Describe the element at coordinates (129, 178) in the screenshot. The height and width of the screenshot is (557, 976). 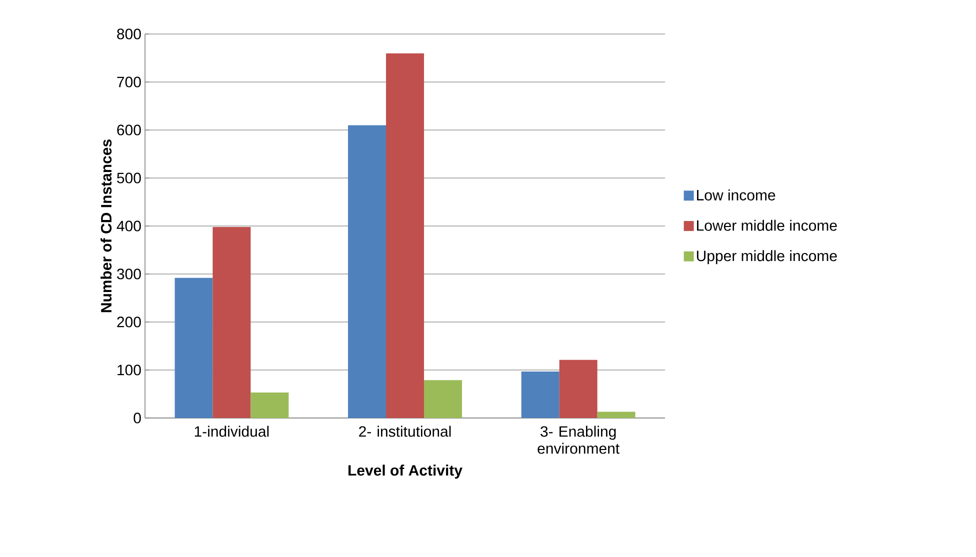
I see `y-tick-label: 500` at that location.